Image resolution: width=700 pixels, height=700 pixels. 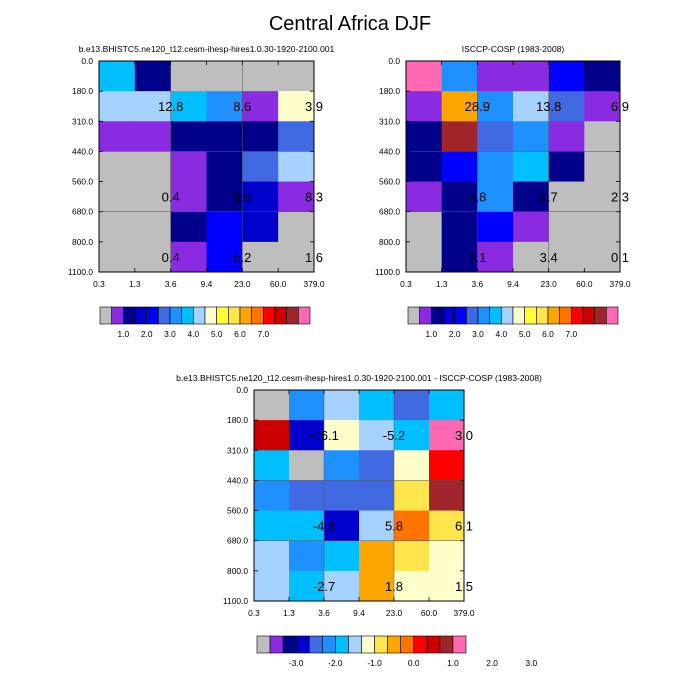 What do you see at coordinates (548, 334) in the screenshot?
I see `colorbar-label: 6.0` at bounding box center [548, 334].